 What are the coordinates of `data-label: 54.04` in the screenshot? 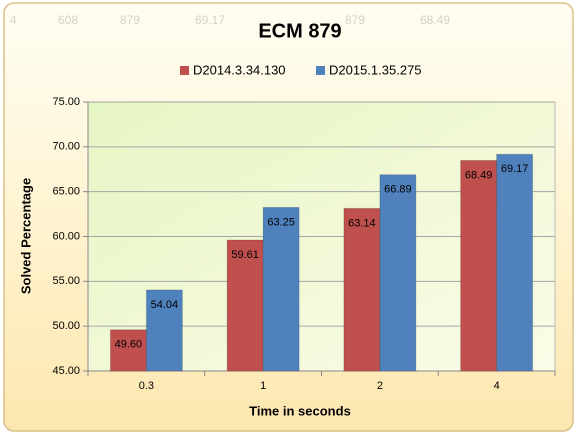 It's located at (165, 305).